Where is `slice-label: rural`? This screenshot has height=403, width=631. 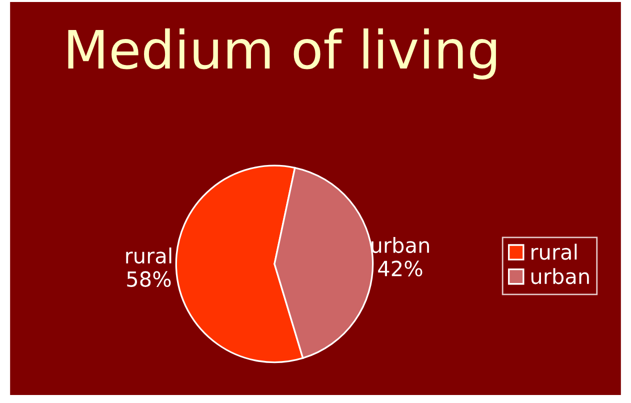
slice-label: rural is located at coordinates (149, 255).